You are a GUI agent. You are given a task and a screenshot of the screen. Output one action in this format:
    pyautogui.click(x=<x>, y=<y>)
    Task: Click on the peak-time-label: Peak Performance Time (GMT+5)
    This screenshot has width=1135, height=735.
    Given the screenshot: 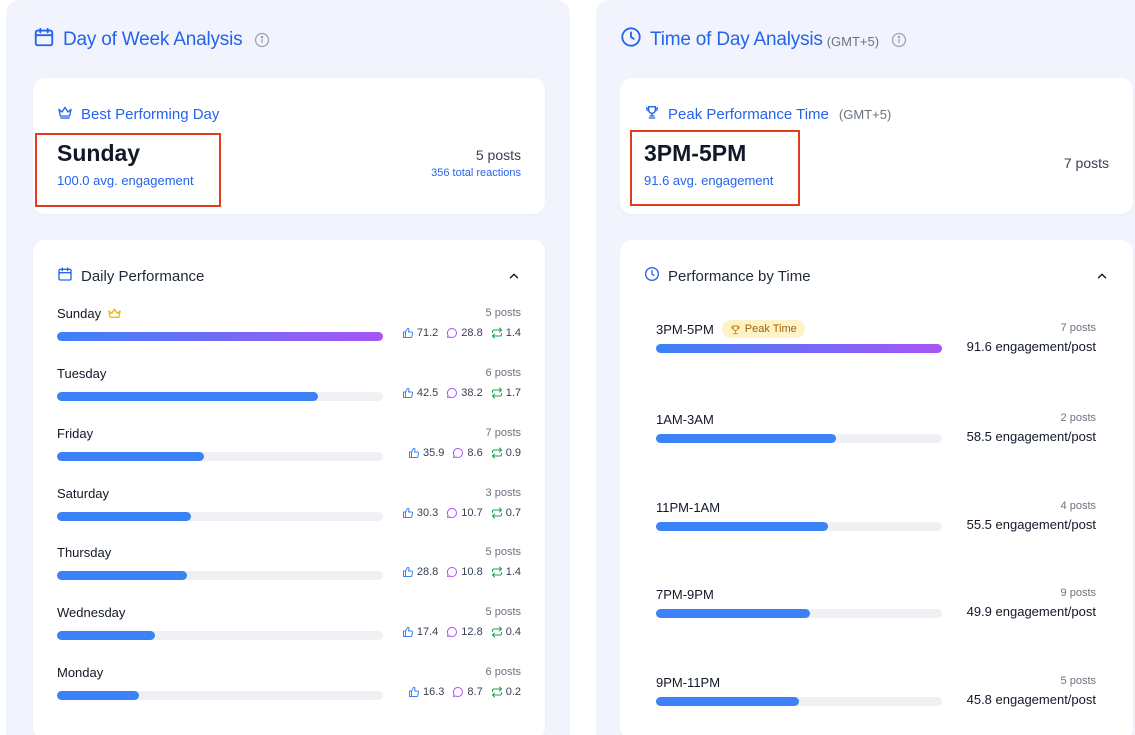 What is the action you would take?
    pyautogui.click(x=767, y=114)
    